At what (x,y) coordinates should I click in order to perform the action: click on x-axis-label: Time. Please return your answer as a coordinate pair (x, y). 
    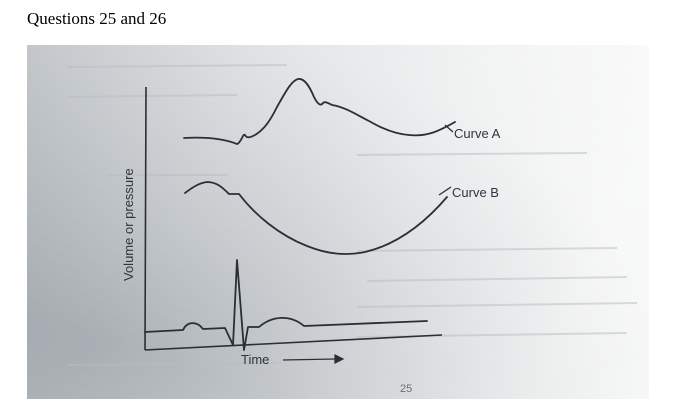
    Looking at the image, I should click on (255, 359).